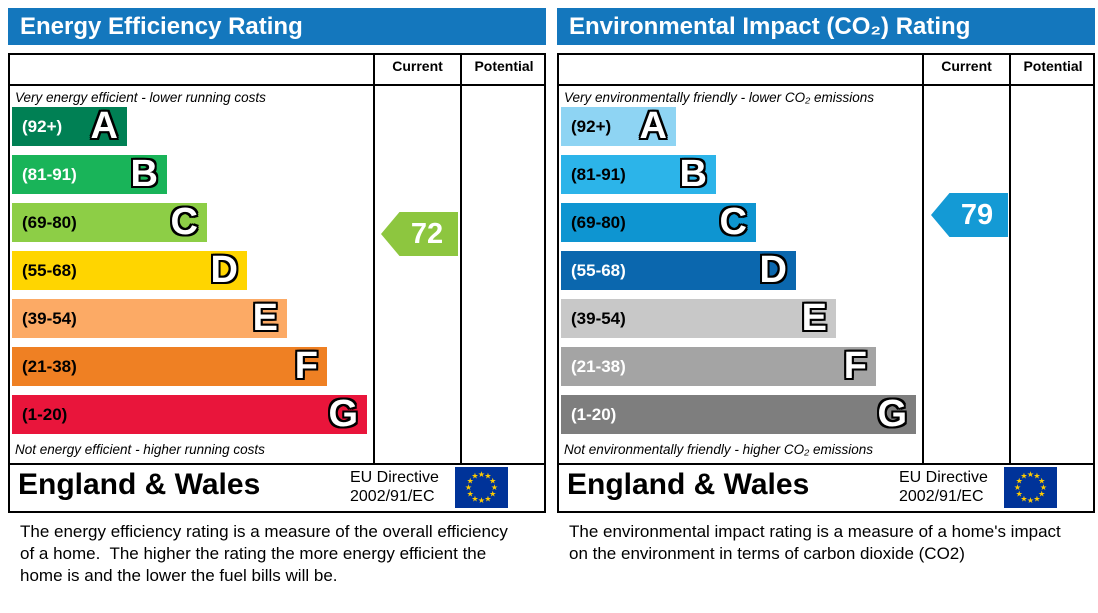 This screenshot has height=613, width=1098. Describe the element at coordinates (826, 26) in the screenshot. I see `page-title: Environmental Impact (CO₂) Rating` at that location.